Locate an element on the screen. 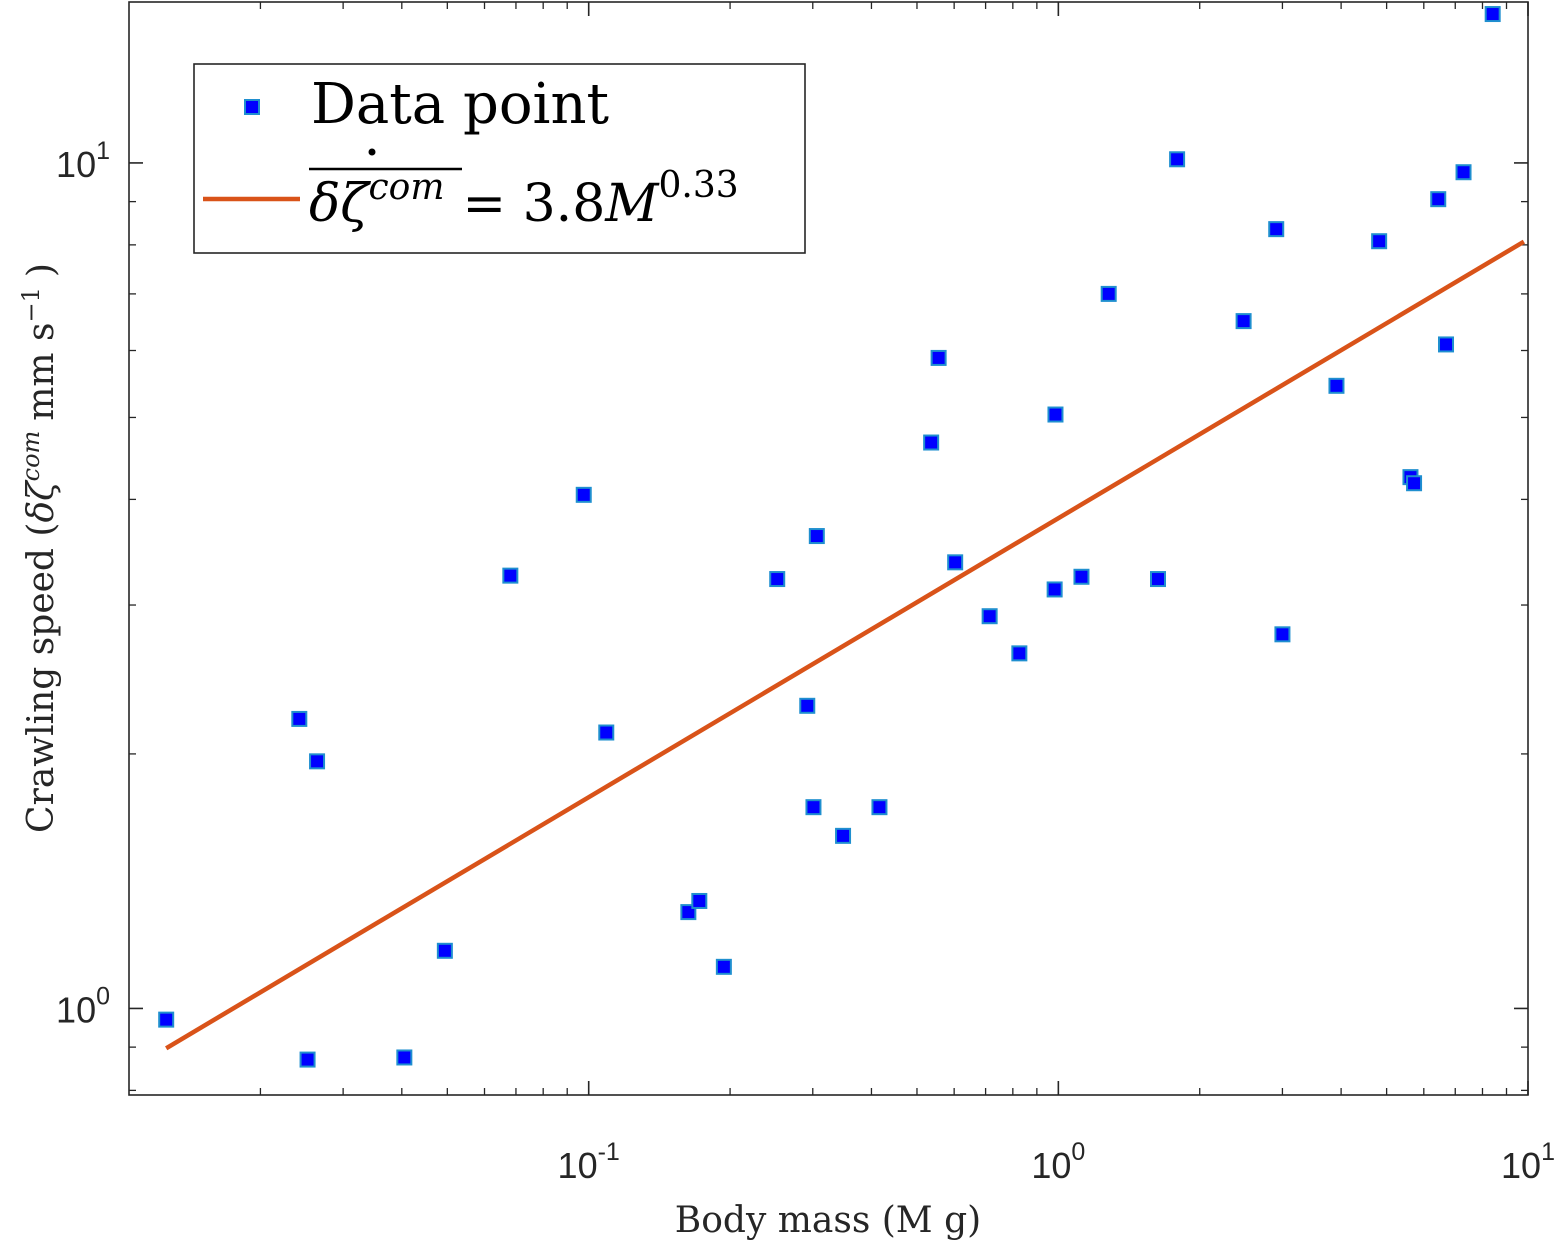 The width and height of the screenshot is (1559, 1243). y-title-symbol: δζ is located at coordinates (41, 501).